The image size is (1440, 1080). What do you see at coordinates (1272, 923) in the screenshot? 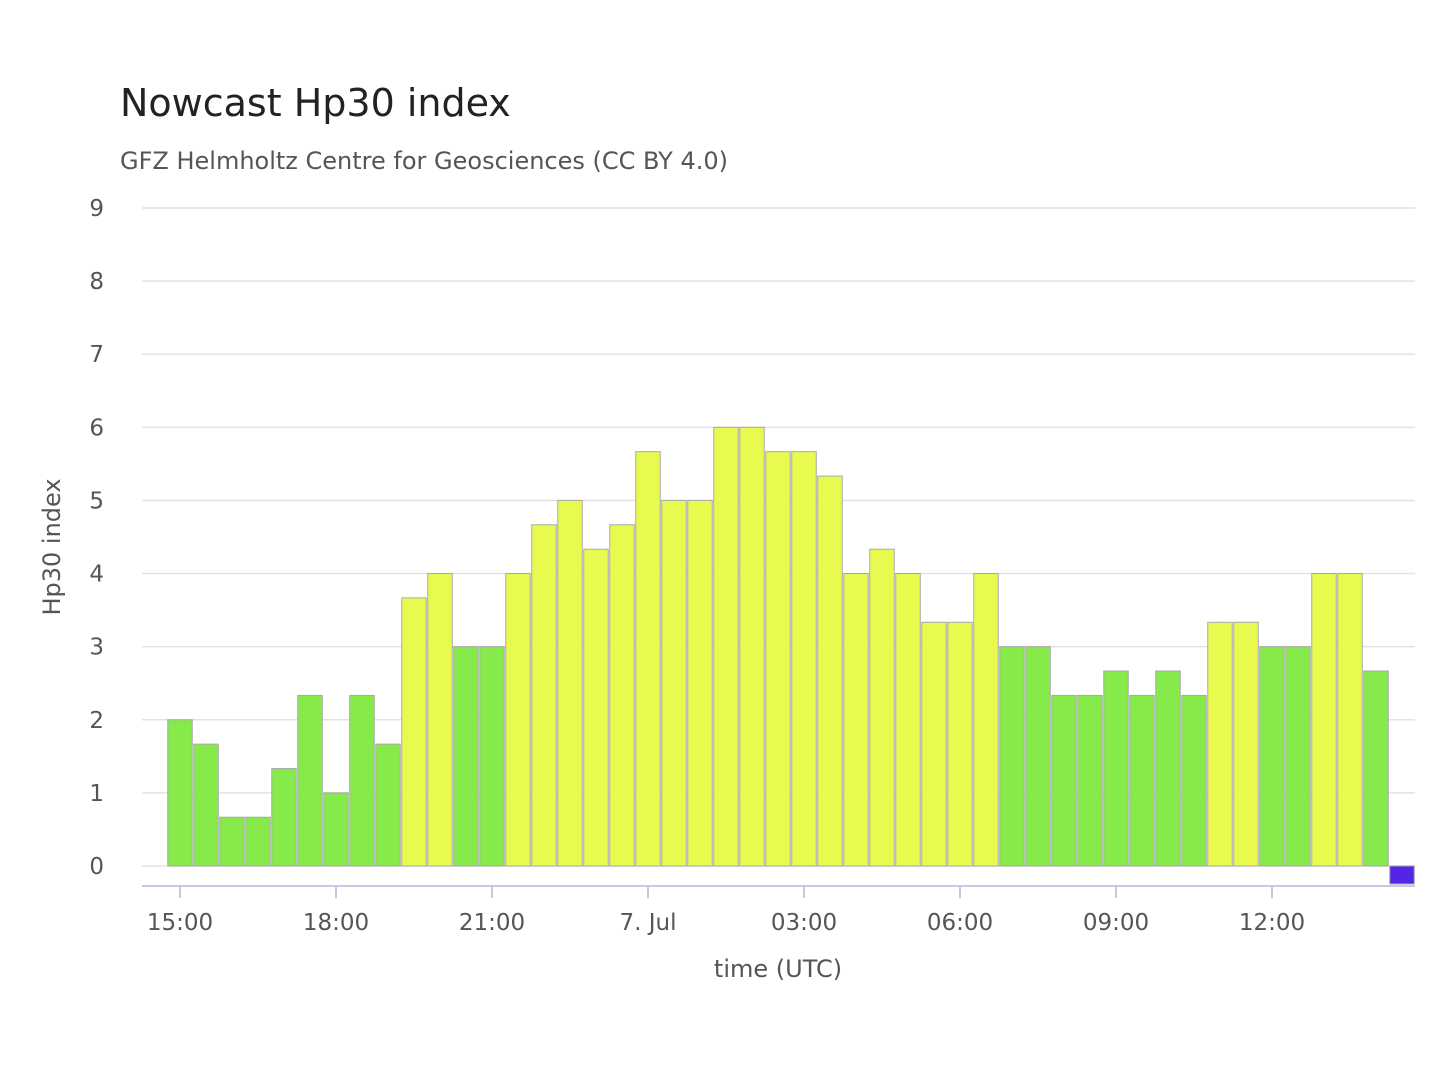
I see `x-tick-label: 12:00` at bounding box center [1272, 923].